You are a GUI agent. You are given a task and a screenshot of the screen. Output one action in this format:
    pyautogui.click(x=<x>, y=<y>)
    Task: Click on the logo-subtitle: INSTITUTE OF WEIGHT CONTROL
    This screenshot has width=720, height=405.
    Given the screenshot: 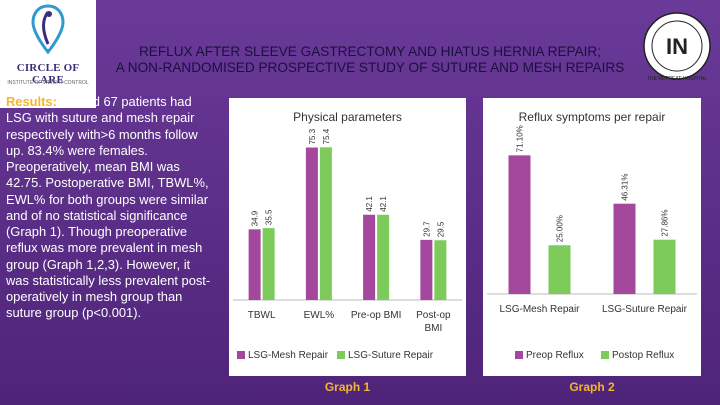 What is the action you would take?
    pyautogui.click(x=48, y=83)
    